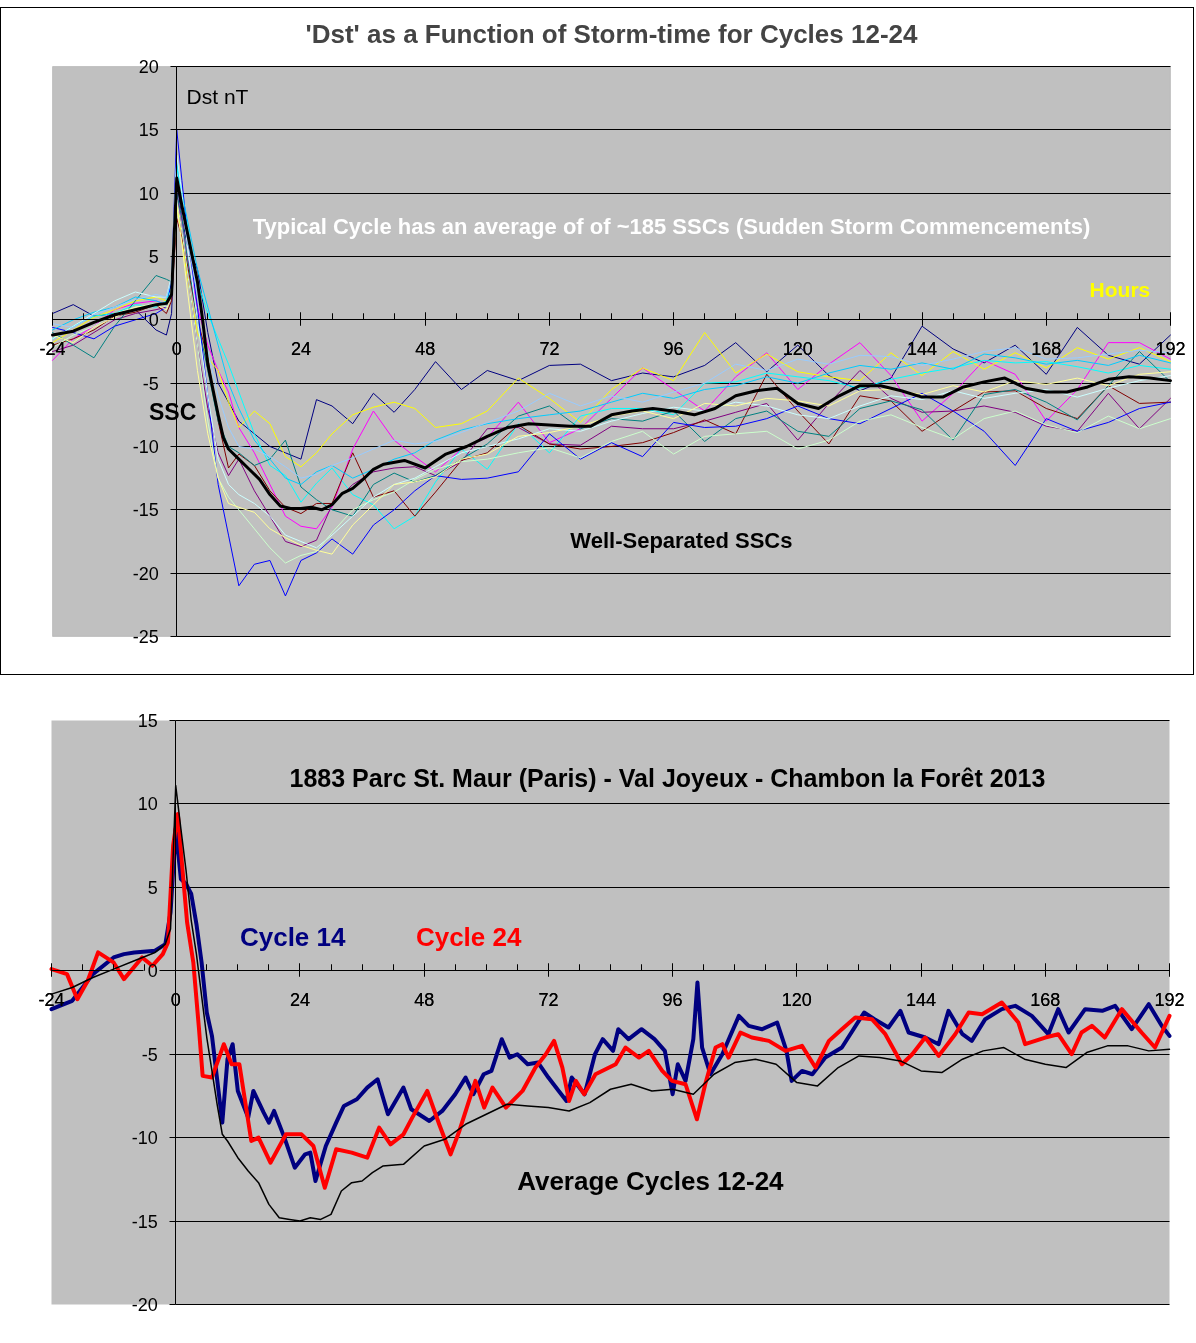 This screenshot has height=1343, width=1196. I want to click on y-axis-title: Dst nT, so click(217, 97).